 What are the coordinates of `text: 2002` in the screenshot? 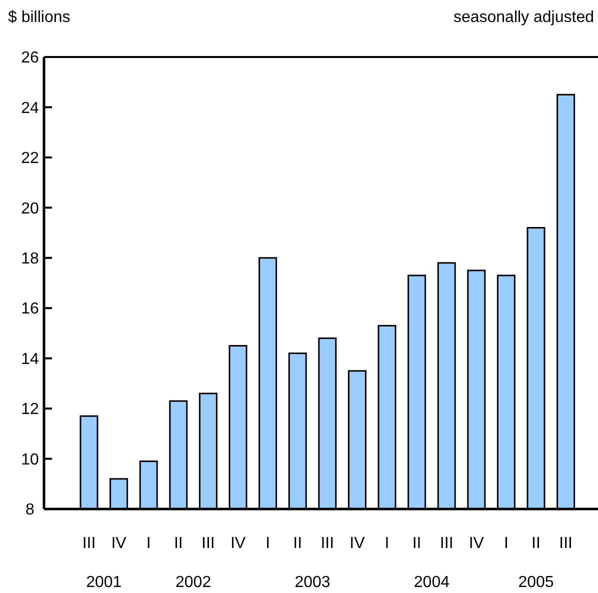 It's located at (194, 582).